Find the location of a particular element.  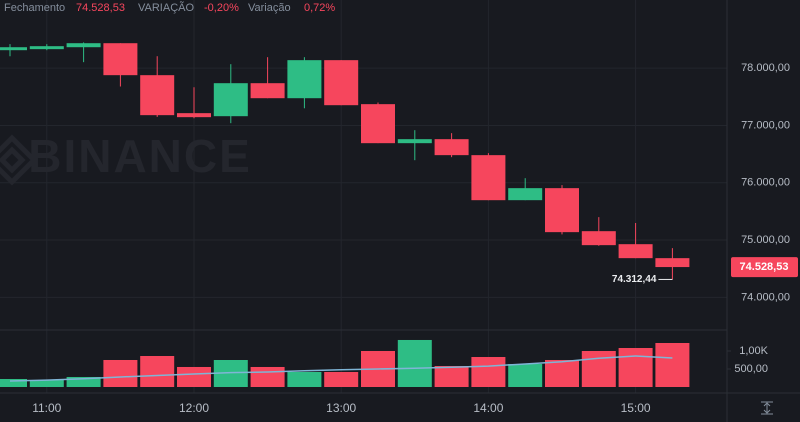

range-value: 0,72% is located at coordinates (319, 8).